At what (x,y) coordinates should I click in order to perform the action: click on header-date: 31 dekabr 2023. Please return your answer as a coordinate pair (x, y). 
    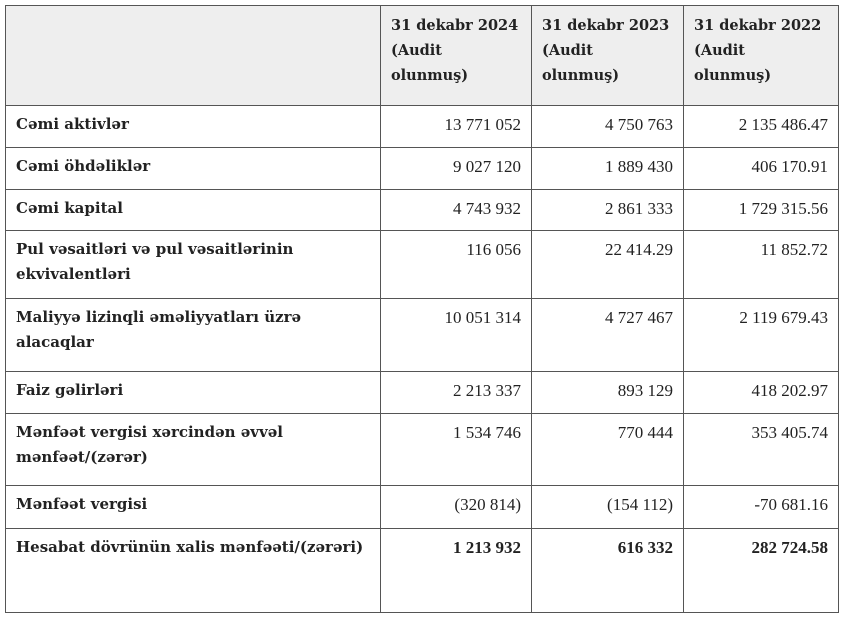
    Looking at the image, I should click on (606, 25).